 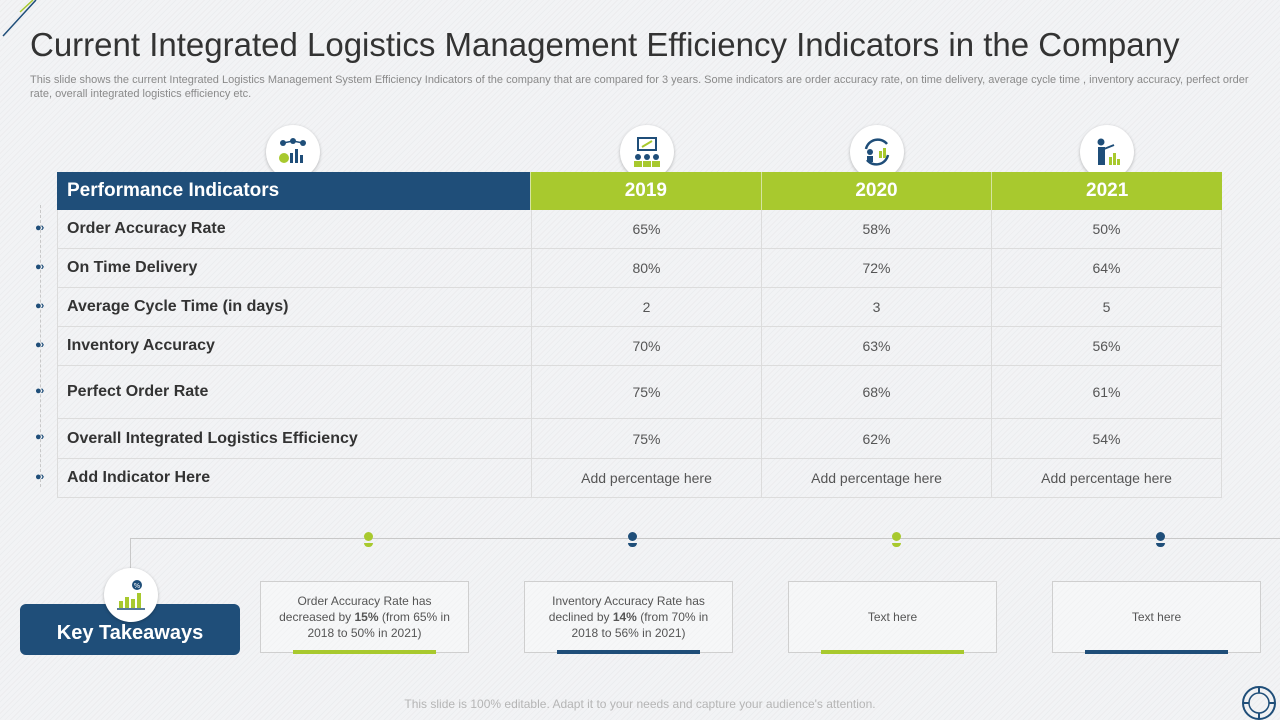 What do you see at coordinates (645, 191) in the screenshot?
I see `header-year-2019: 2019` at bounding box center [645, 191].